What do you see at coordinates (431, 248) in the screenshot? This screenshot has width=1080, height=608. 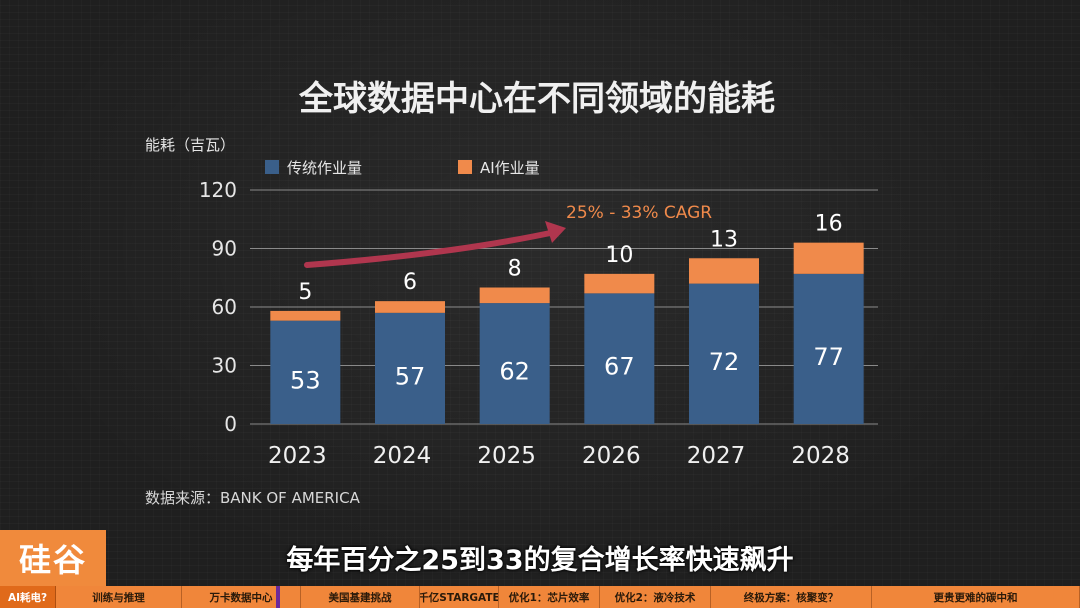 I see `cagr-arrow` at bounding box center [431, 248].